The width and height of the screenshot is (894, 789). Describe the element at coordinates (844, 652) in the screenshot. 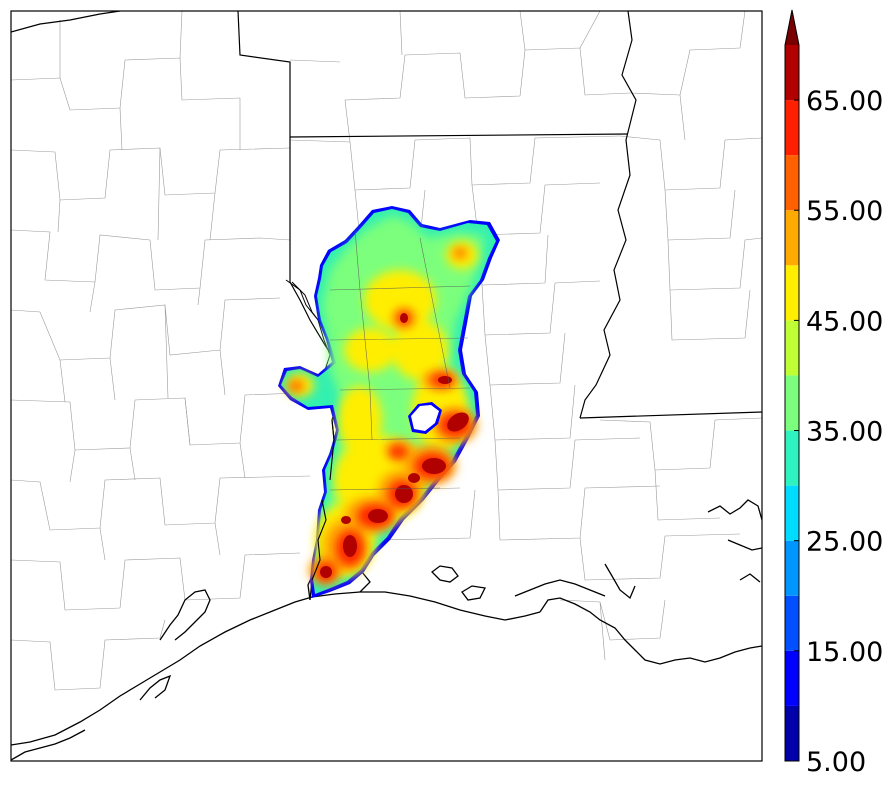

I see `colorbar-tick-label: 15.00` at that location.